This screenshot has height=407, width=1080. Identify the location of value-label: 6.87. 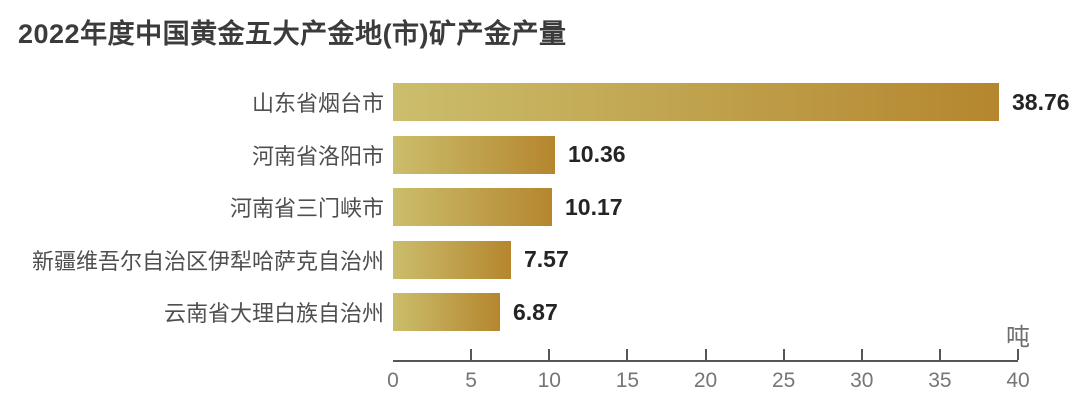
(535, 311).